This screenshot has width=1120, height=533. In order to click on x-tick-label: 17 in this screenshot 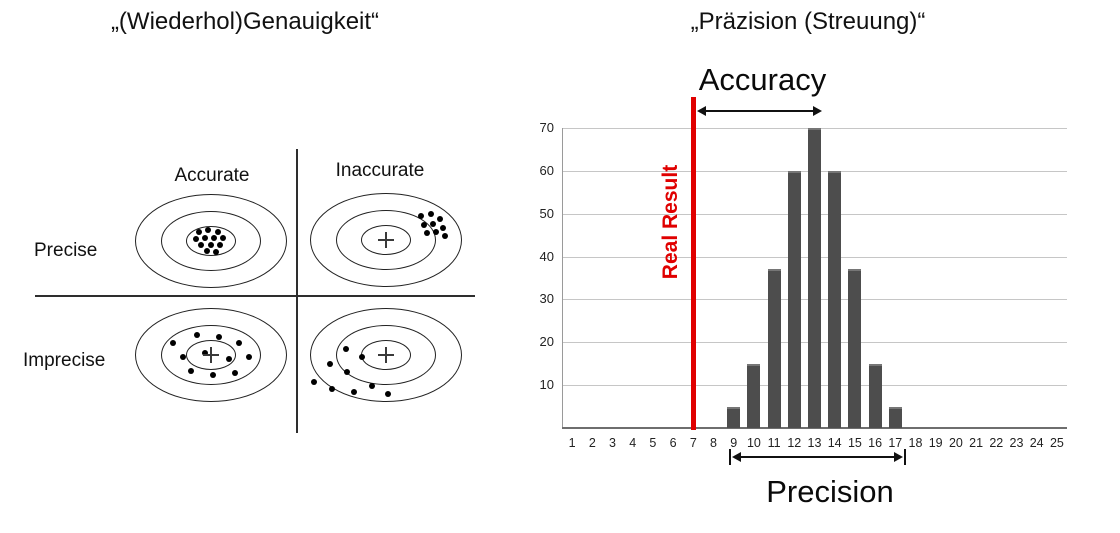, I will do `click(895, 443)`.